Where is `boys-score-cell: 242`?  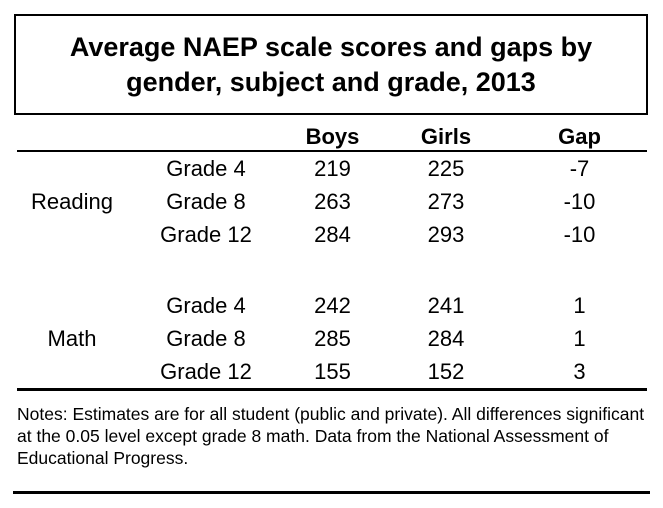 boys-score-cell: 242 is located at coordinates (332, 305).